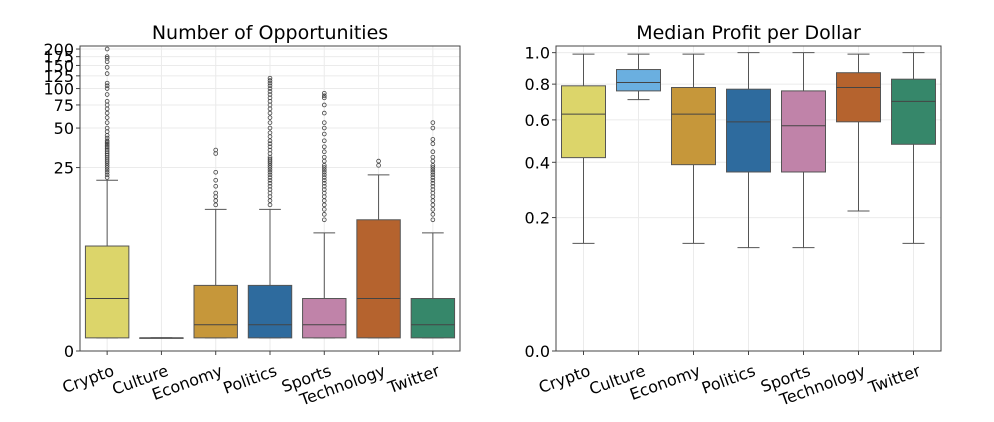 The width and height of the screenshot is (994, 422). I want to click on opportunities-ytick-label: 25, so click(64, 168).